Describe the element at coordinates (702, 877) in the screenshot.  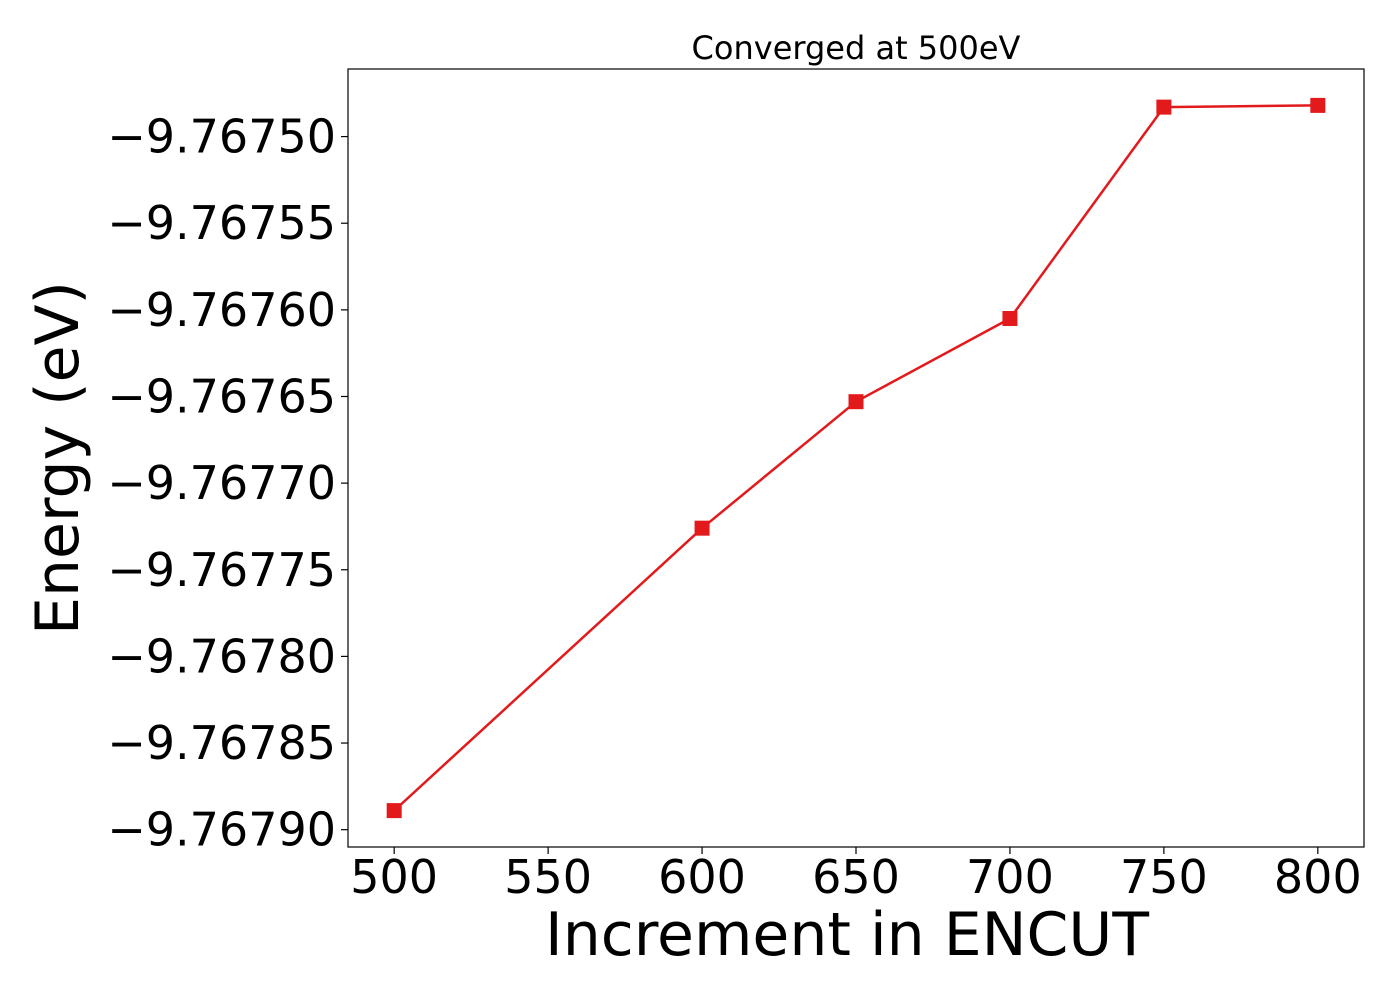
I see `x-tick-label: 600` at that location.